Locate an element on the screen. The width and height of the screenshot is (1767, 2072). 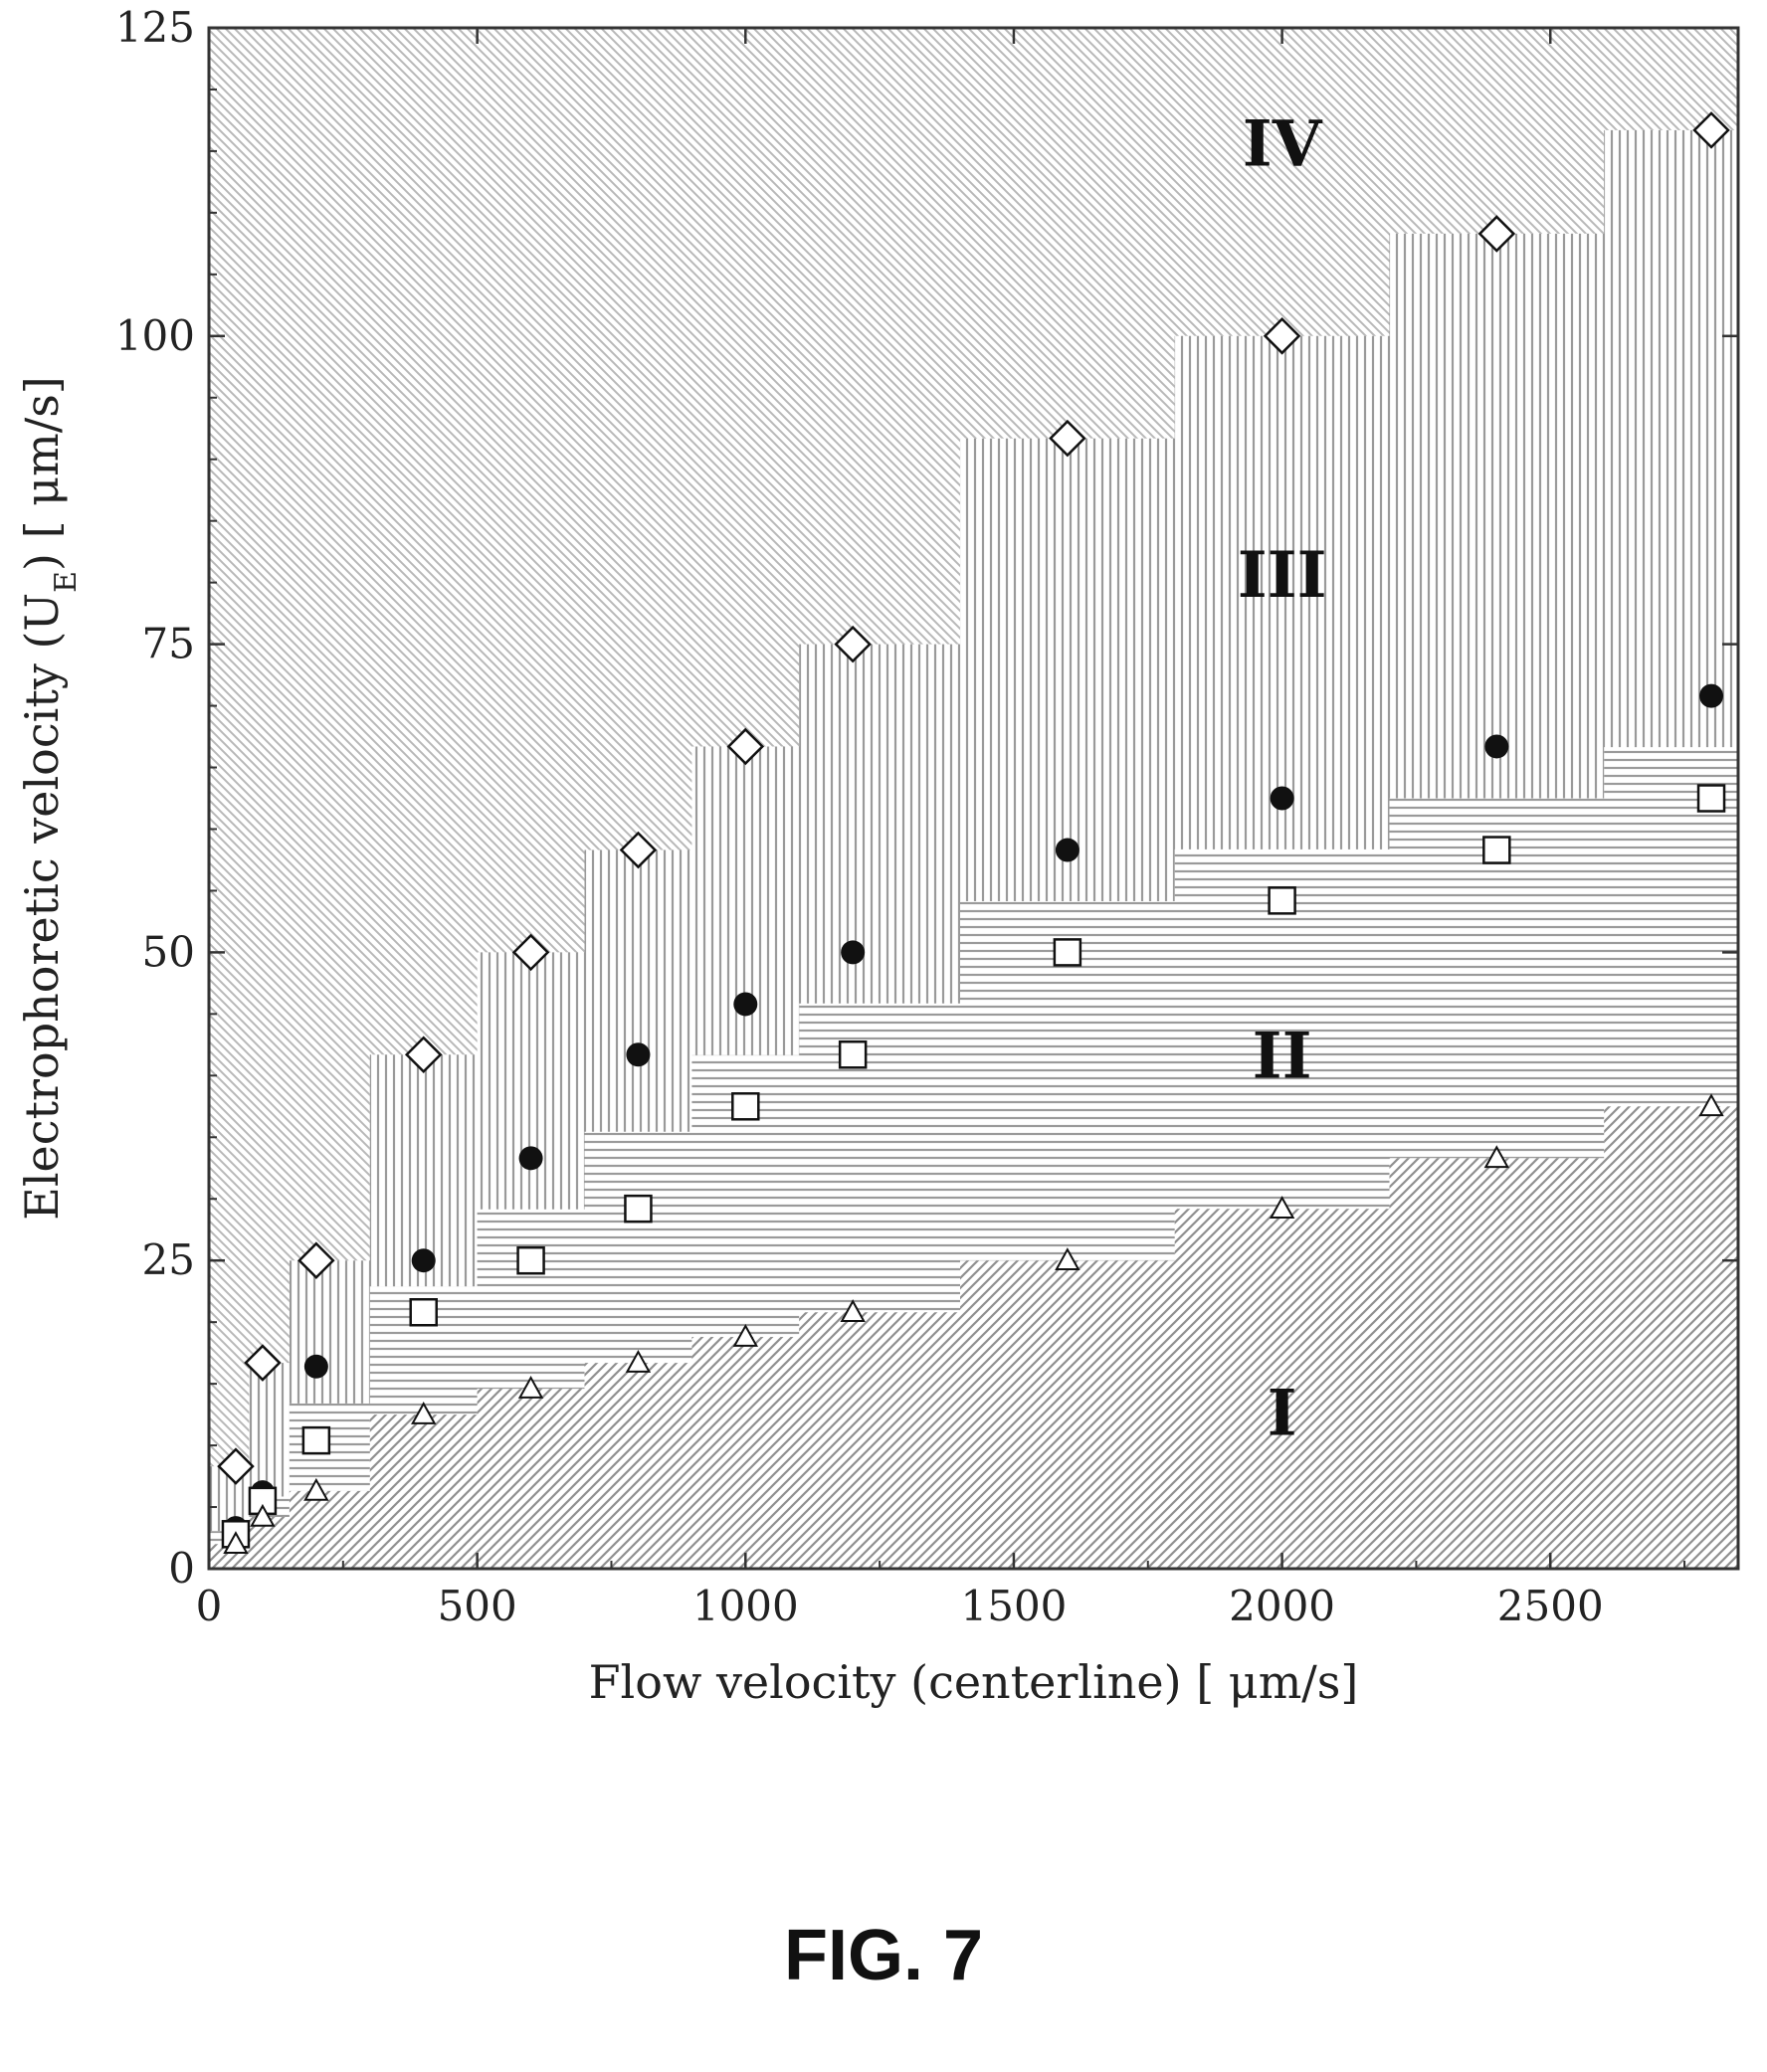
y-tick-label: 125 is located at coordinates (155, 27).